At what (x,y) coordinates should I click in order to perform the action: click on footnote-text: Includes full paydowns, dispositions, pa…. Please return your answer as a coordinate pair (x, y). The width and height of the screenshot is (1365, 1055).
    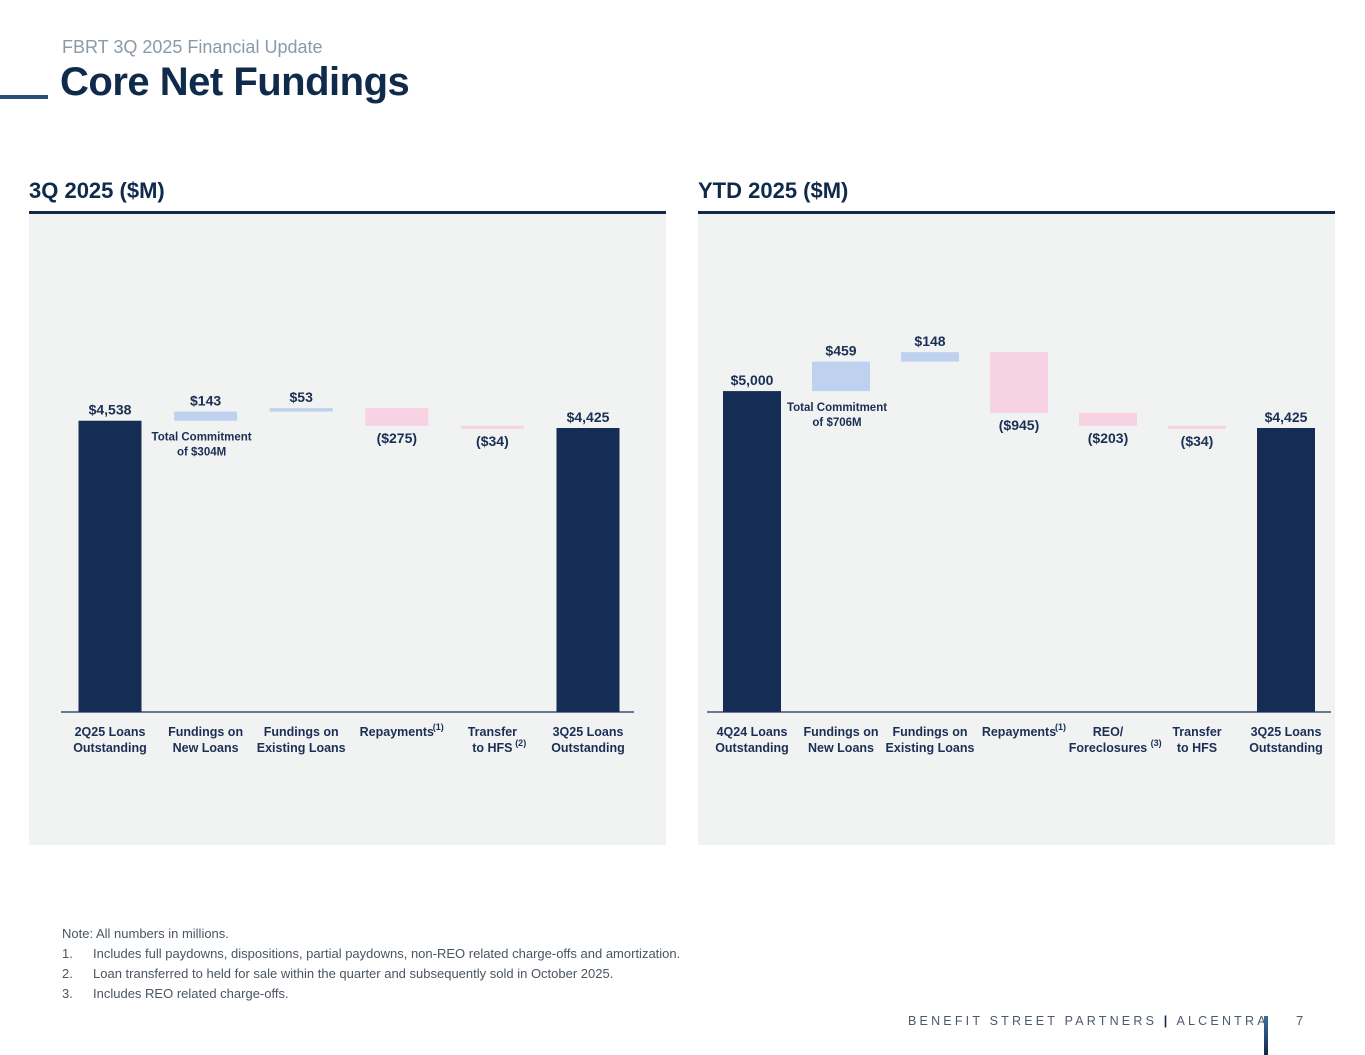
    Looking at the image, I should click on (387, 953).